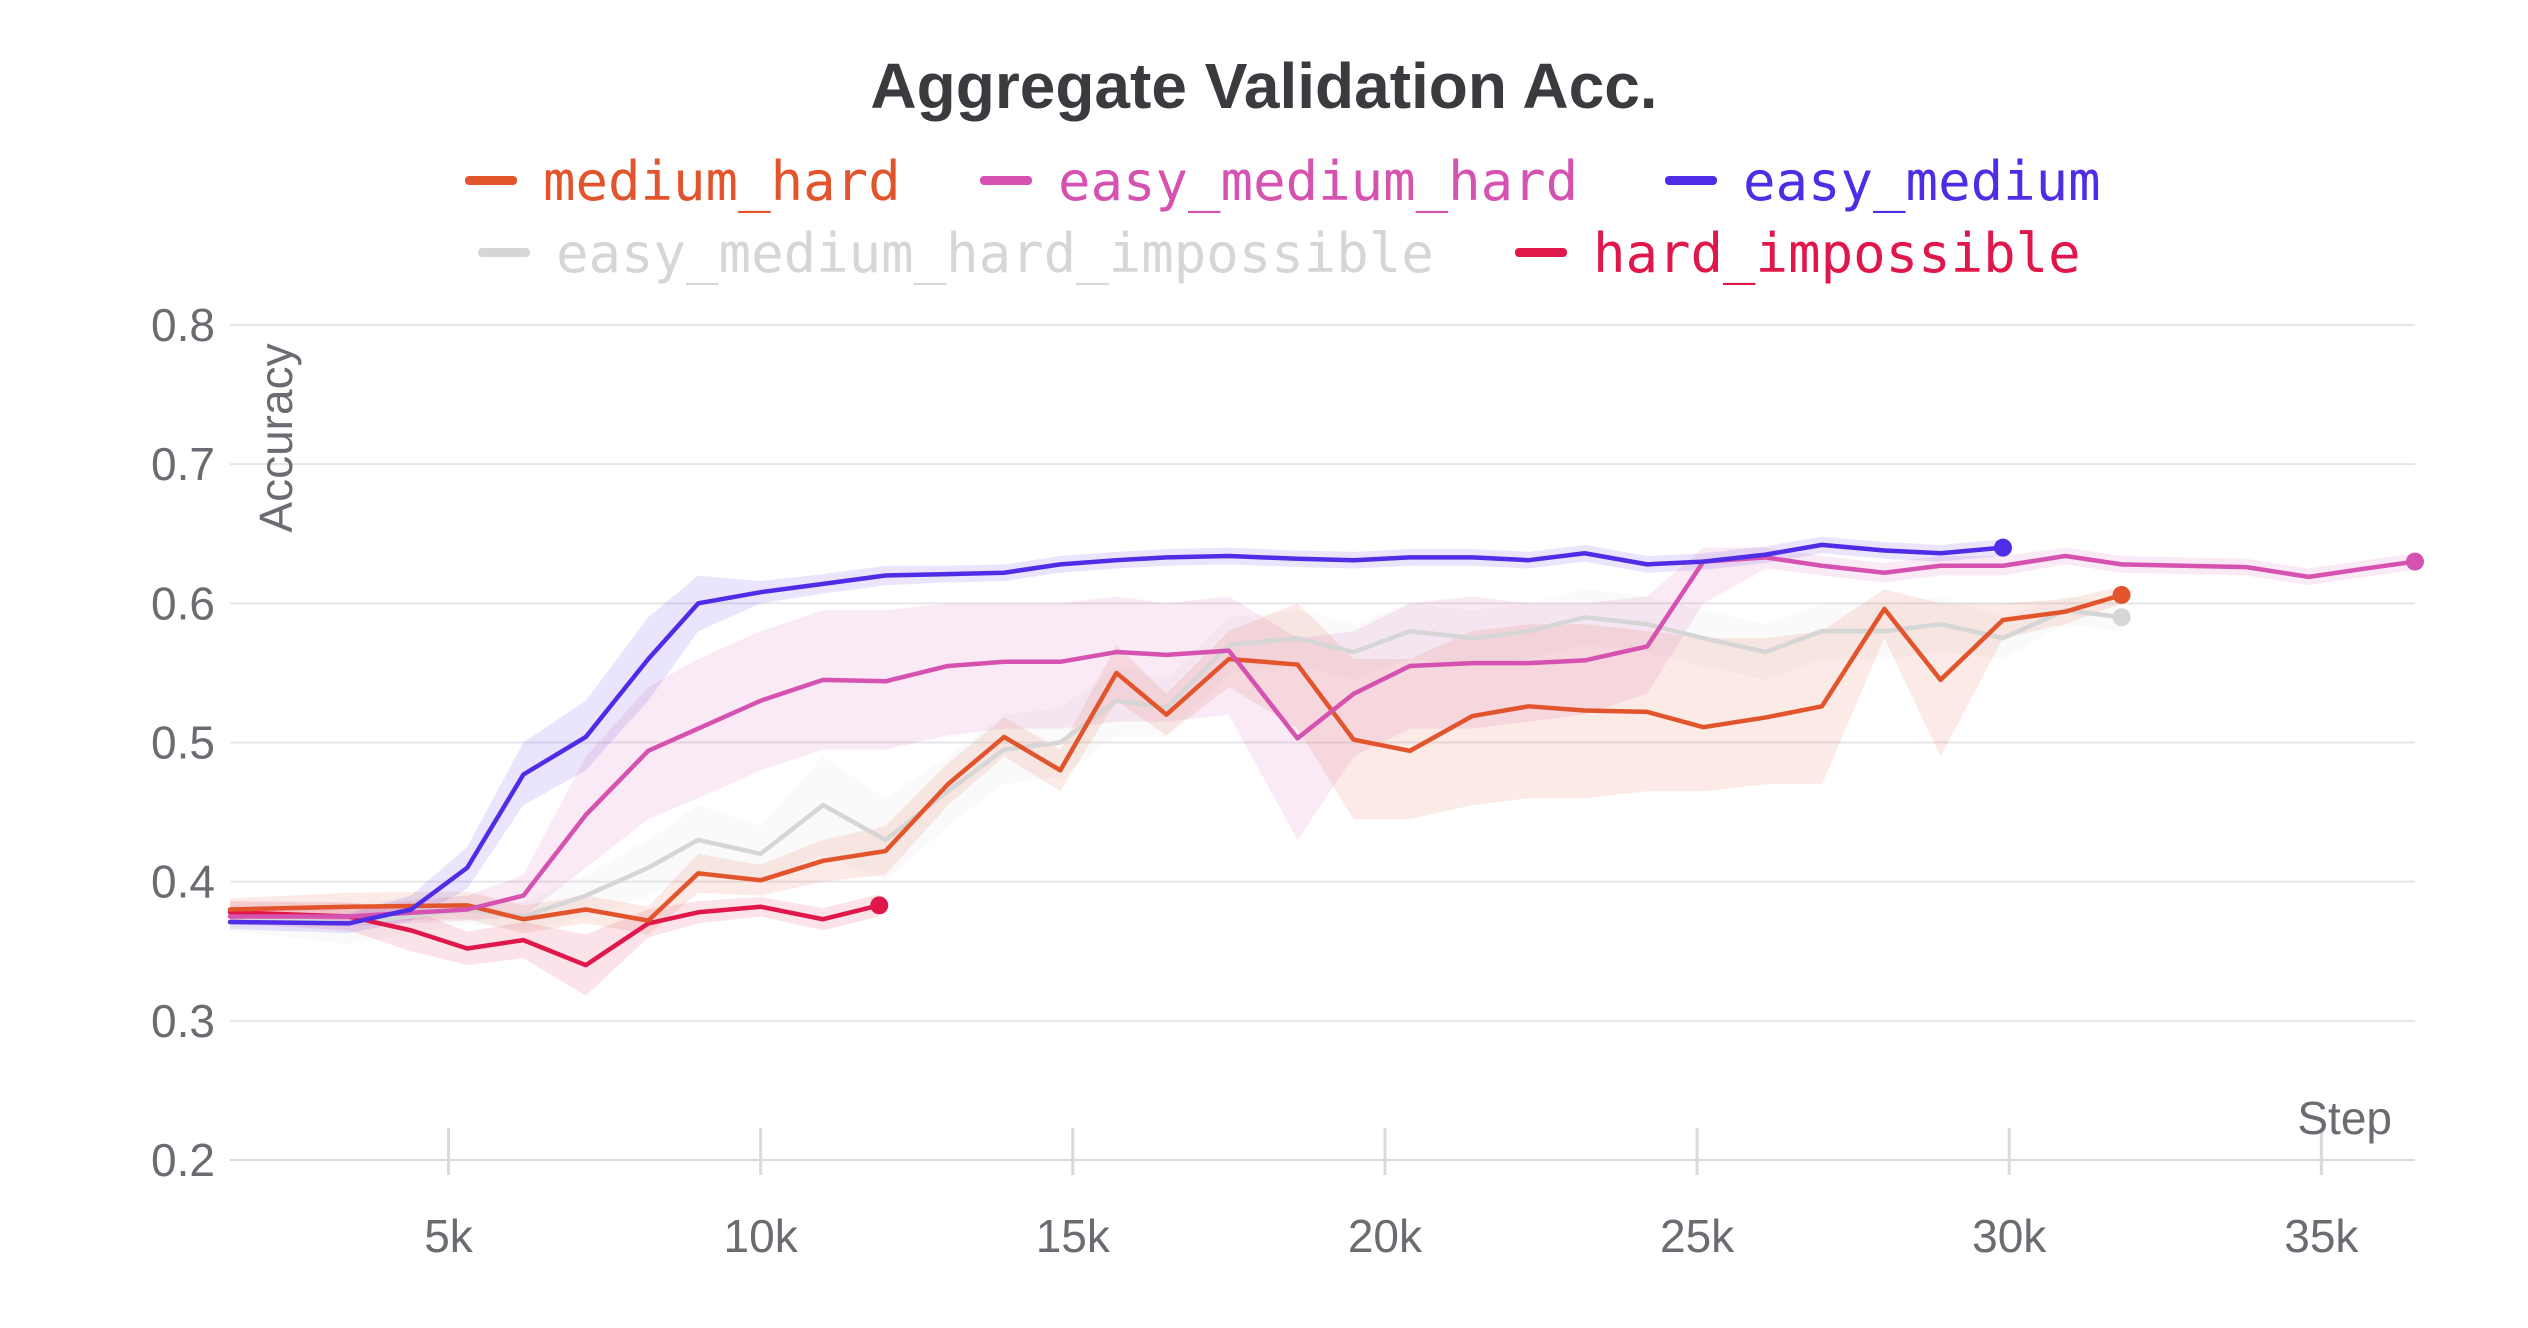  What do you see at coordinates (1837, 253) in the screenshot?
I see `legend-label: hard_impossible` at bounding box center [1837, 253].